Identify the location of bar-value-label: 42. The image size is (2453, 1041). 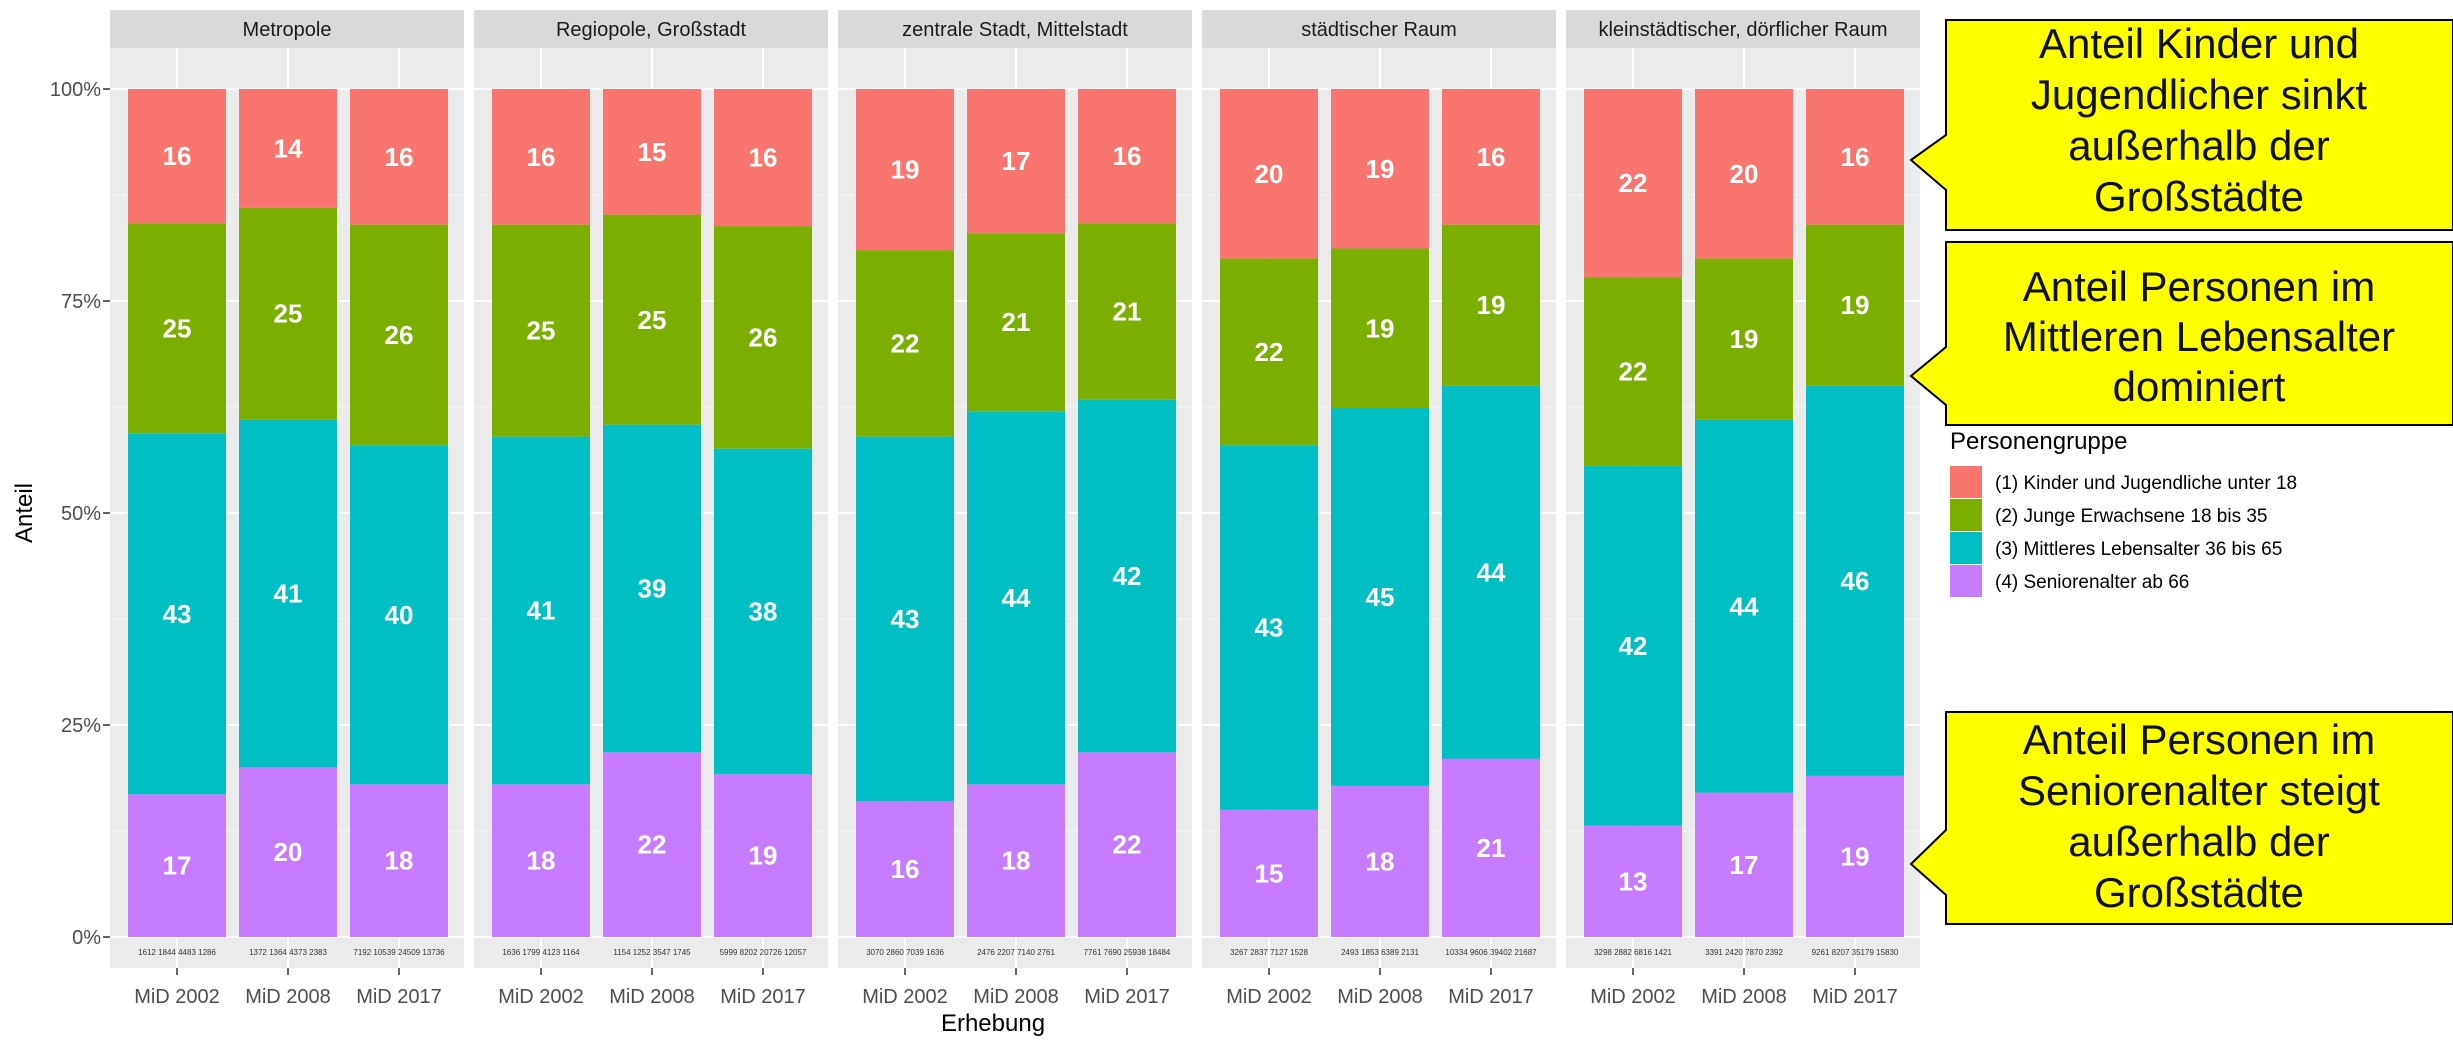
(1633, 646).